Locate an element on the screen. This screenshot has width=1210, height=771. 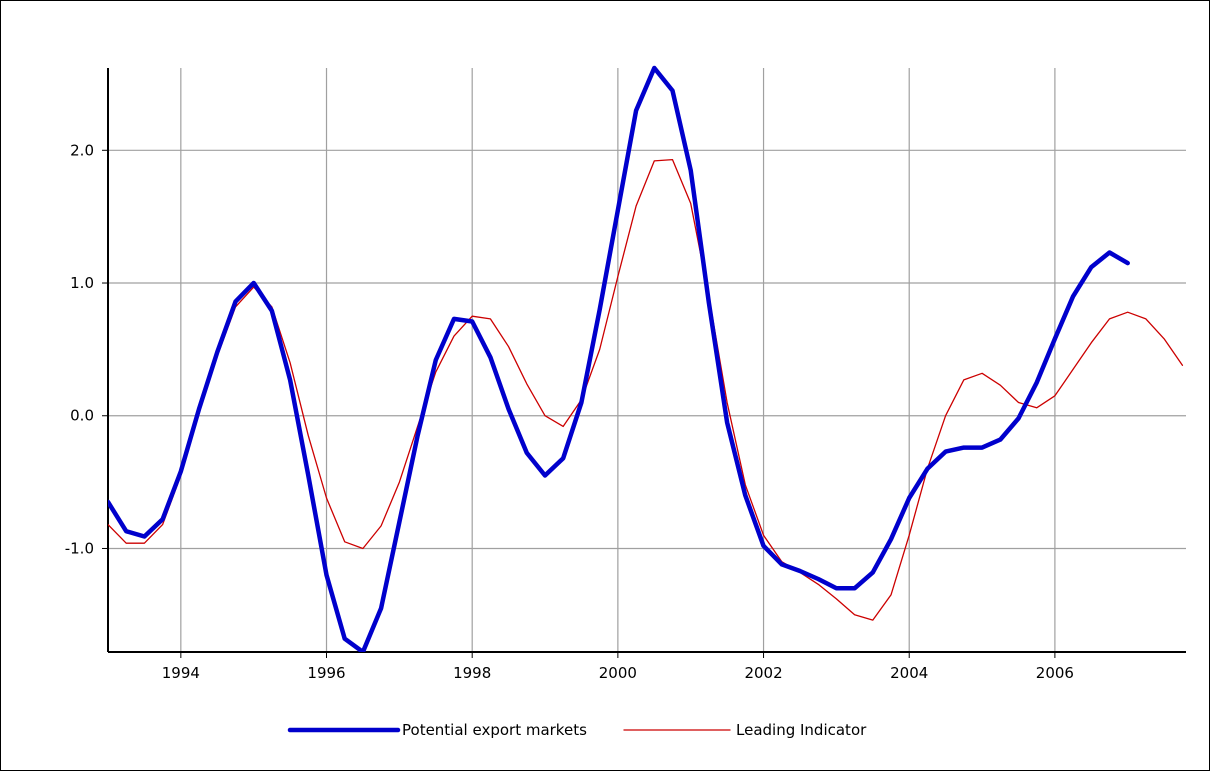
x-tick-label: 2004 is located at coordinates (909, 673).